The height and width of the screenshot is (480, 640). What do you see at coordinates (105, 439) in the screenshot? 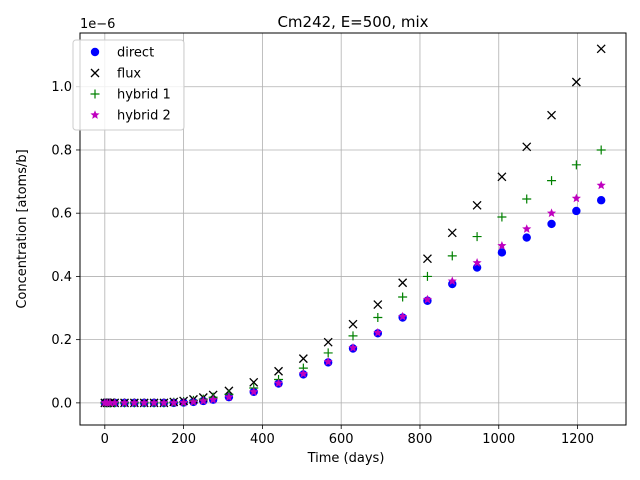
I see `x-tick-label: 0` at bounding box center [105, 439].